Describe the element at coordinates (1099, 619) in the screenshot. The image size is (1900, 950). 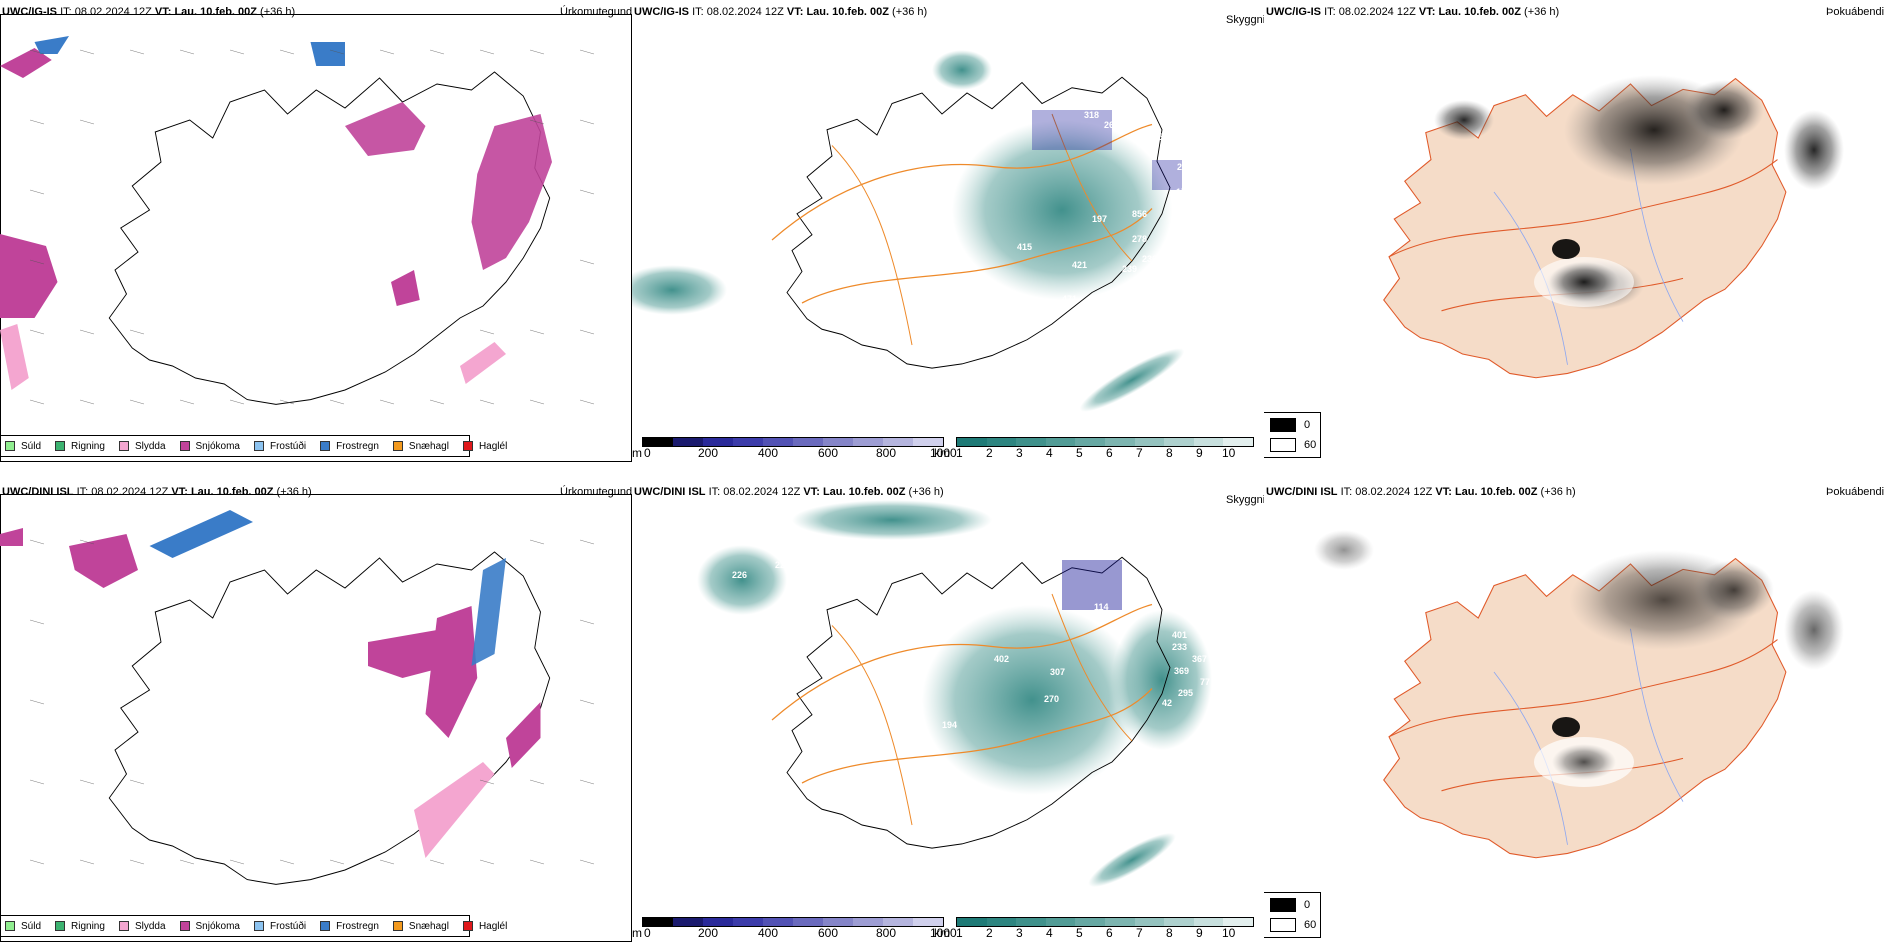
I see `svg-text: 193` at that location.